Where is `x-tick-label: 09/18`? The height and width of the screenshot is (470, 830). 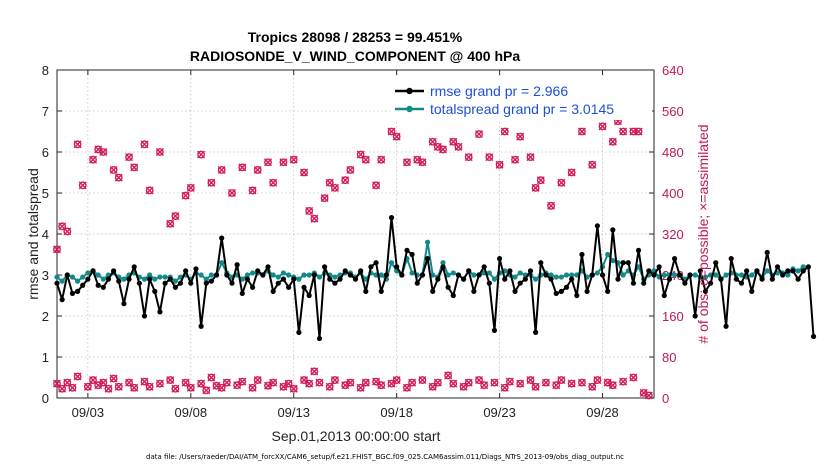 x-tick-label: 09/18 is located at coordinates (396, 412).